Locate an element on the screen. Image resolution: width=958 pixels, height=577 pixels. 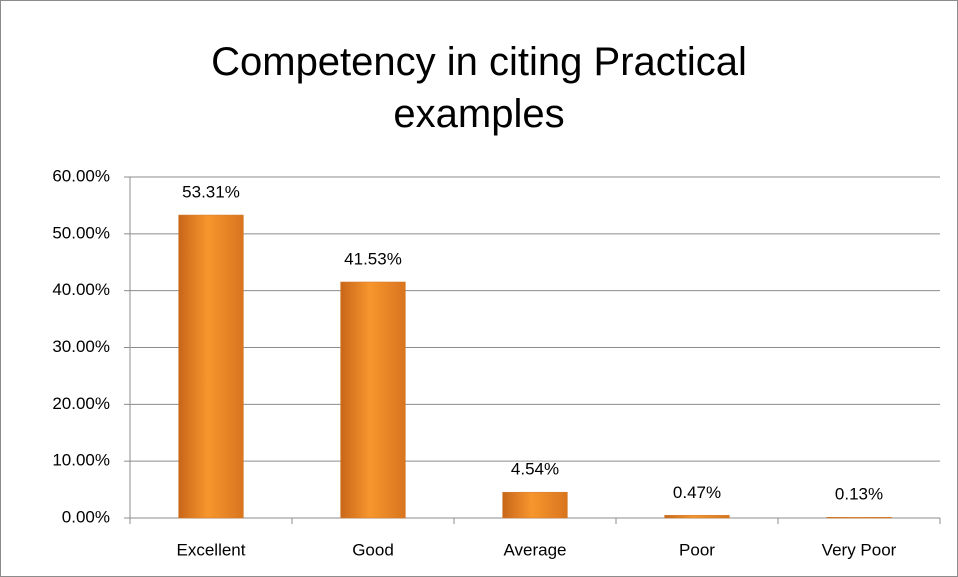
chart-title: Competency in citing Practical examples is located at coordinates (479, 88).